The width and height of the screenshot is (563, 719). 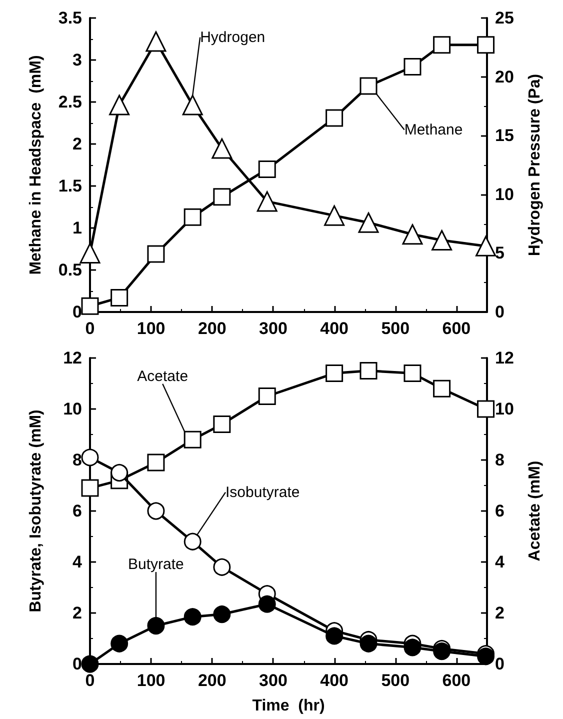 I want to click on text: Butyrate, so click(x=156, y=564).